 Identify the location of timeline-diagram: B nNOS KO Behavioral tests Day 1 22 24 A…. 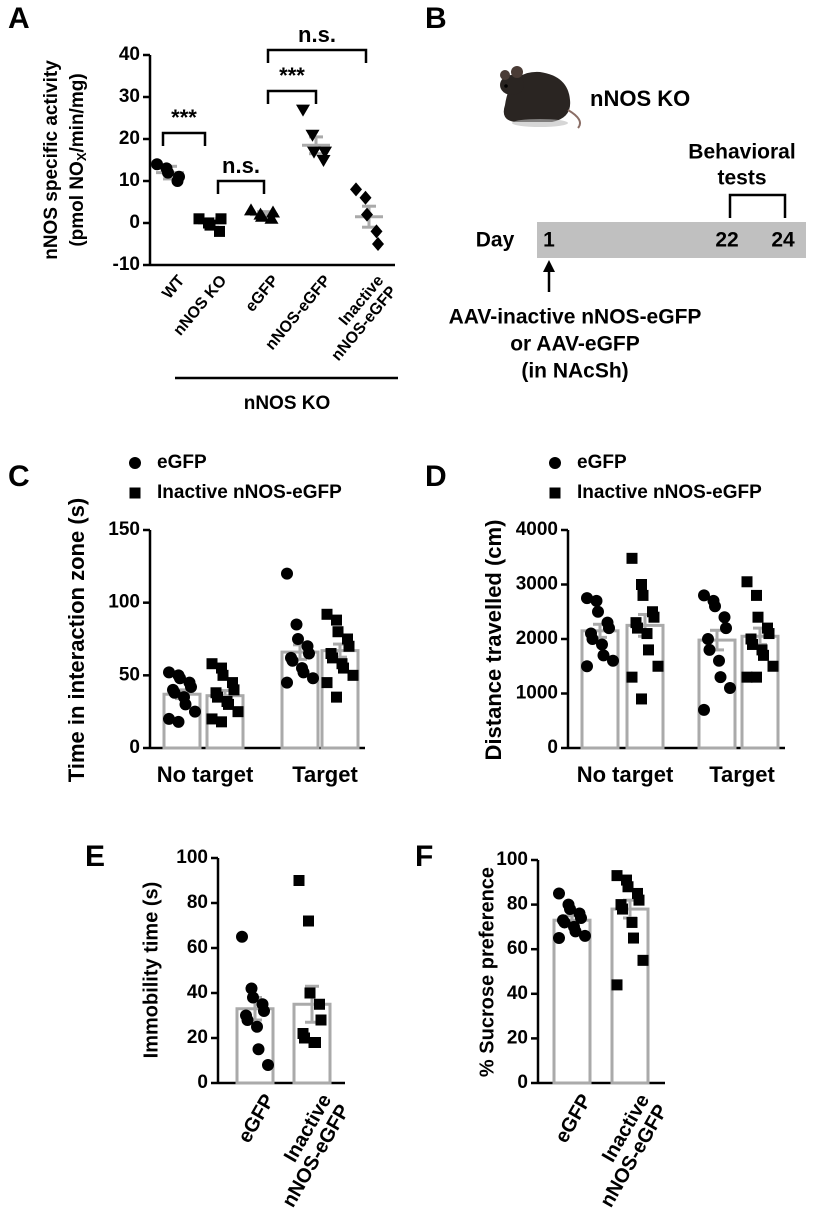
(615, 192).